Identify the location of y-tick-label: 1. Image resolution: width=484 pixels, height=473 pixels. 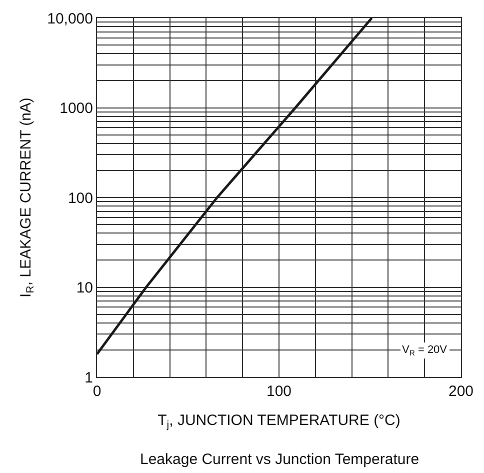
(88, 377).